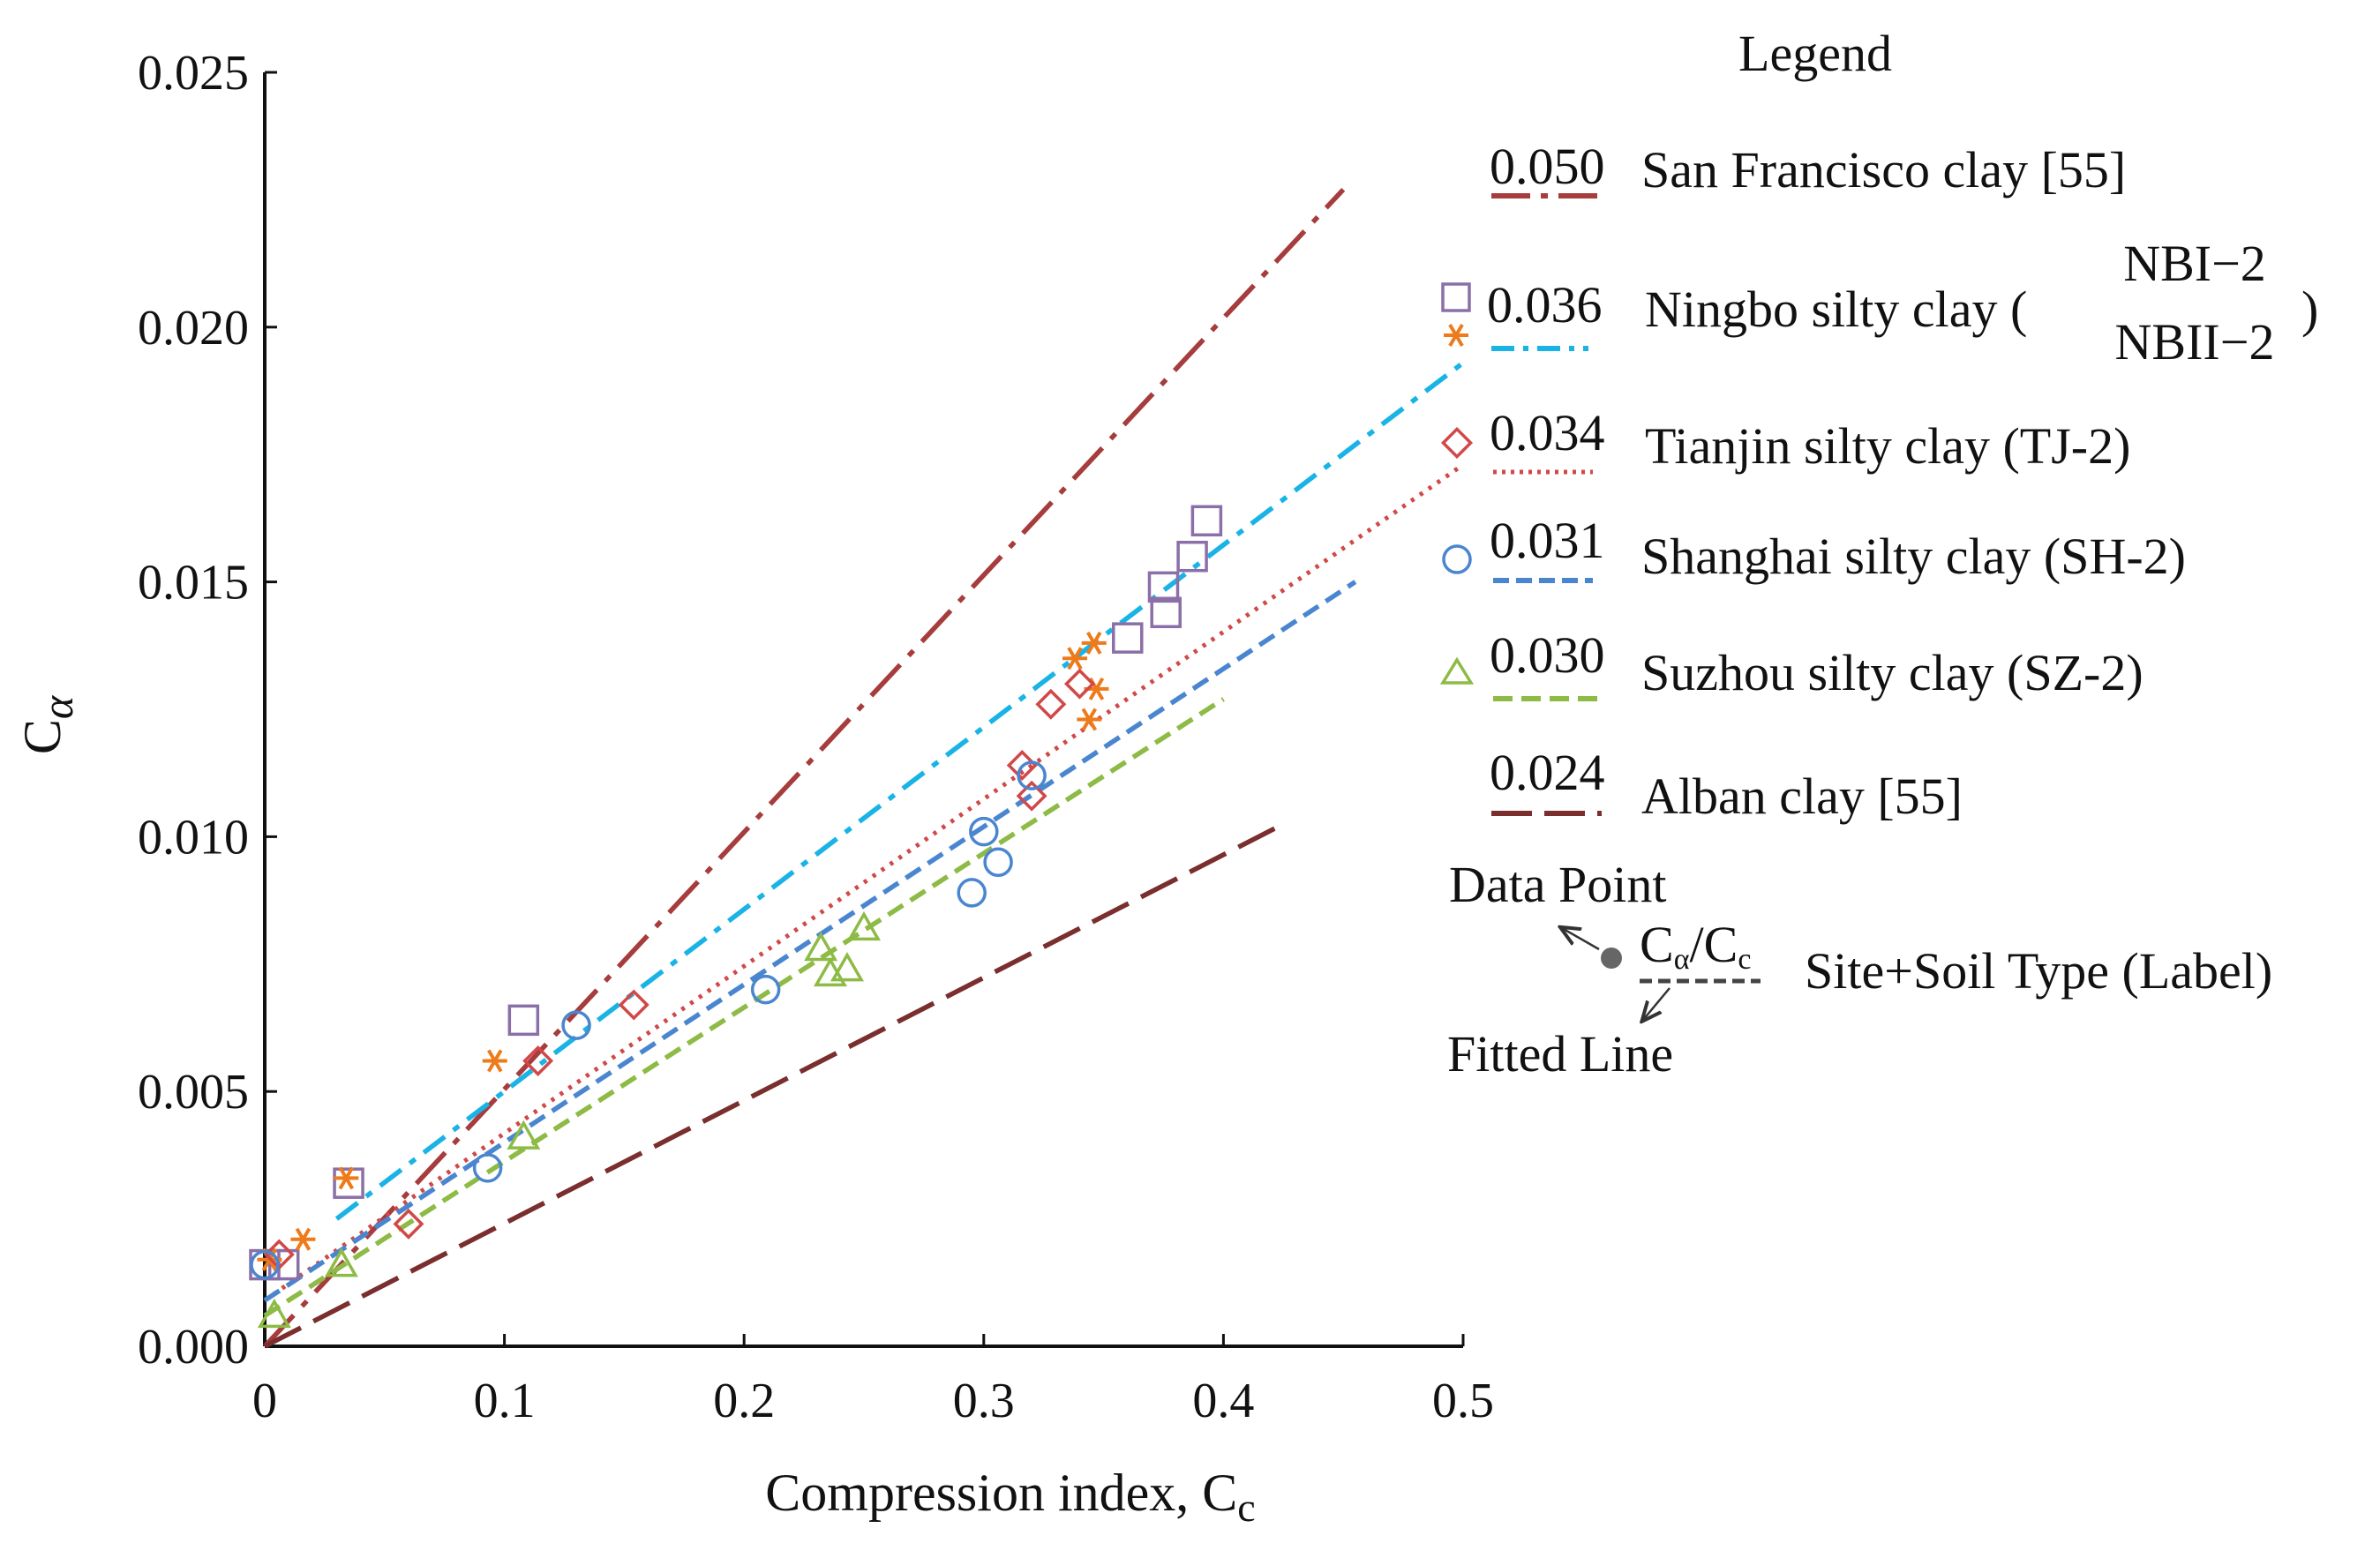  Describe the element at coordinates (1560, 1053) in the screenshot. I see `key-fitted-line-label: Fitted Line` at that location.